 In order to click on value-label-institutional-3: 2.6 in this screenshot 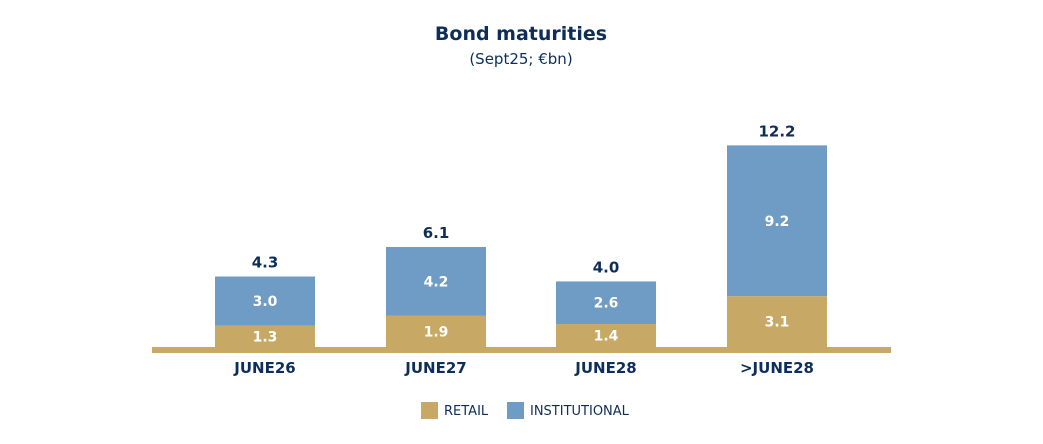, I will do `click(606, 304)`.